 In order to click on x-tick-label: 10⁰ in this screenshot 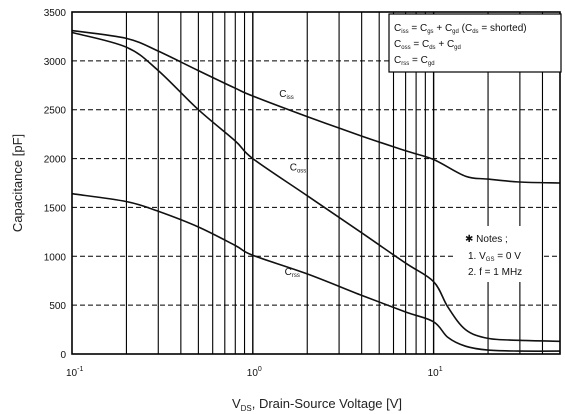, I will do `click(254, 372)`.